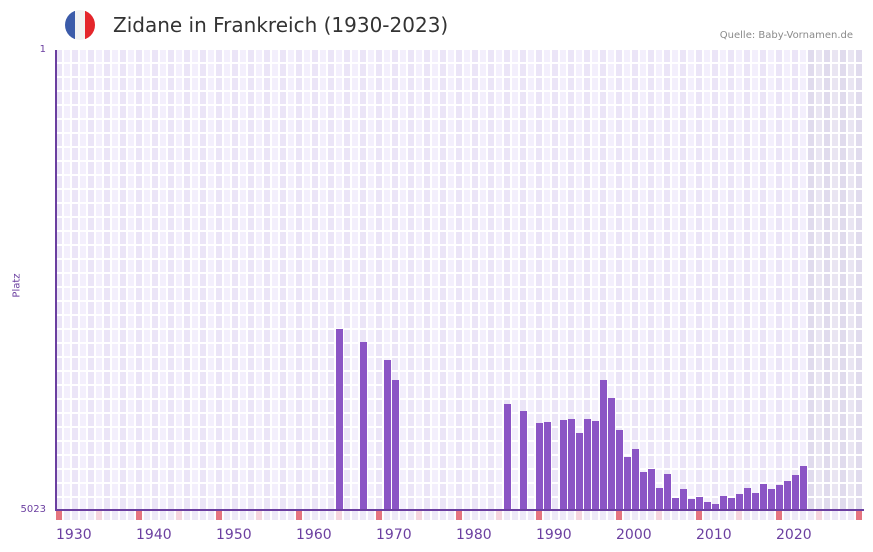 This screenshot has width=873, height=552. Describe the element at coordinates (715, 507) in the screenshot. I see `bar-2012` at that location.